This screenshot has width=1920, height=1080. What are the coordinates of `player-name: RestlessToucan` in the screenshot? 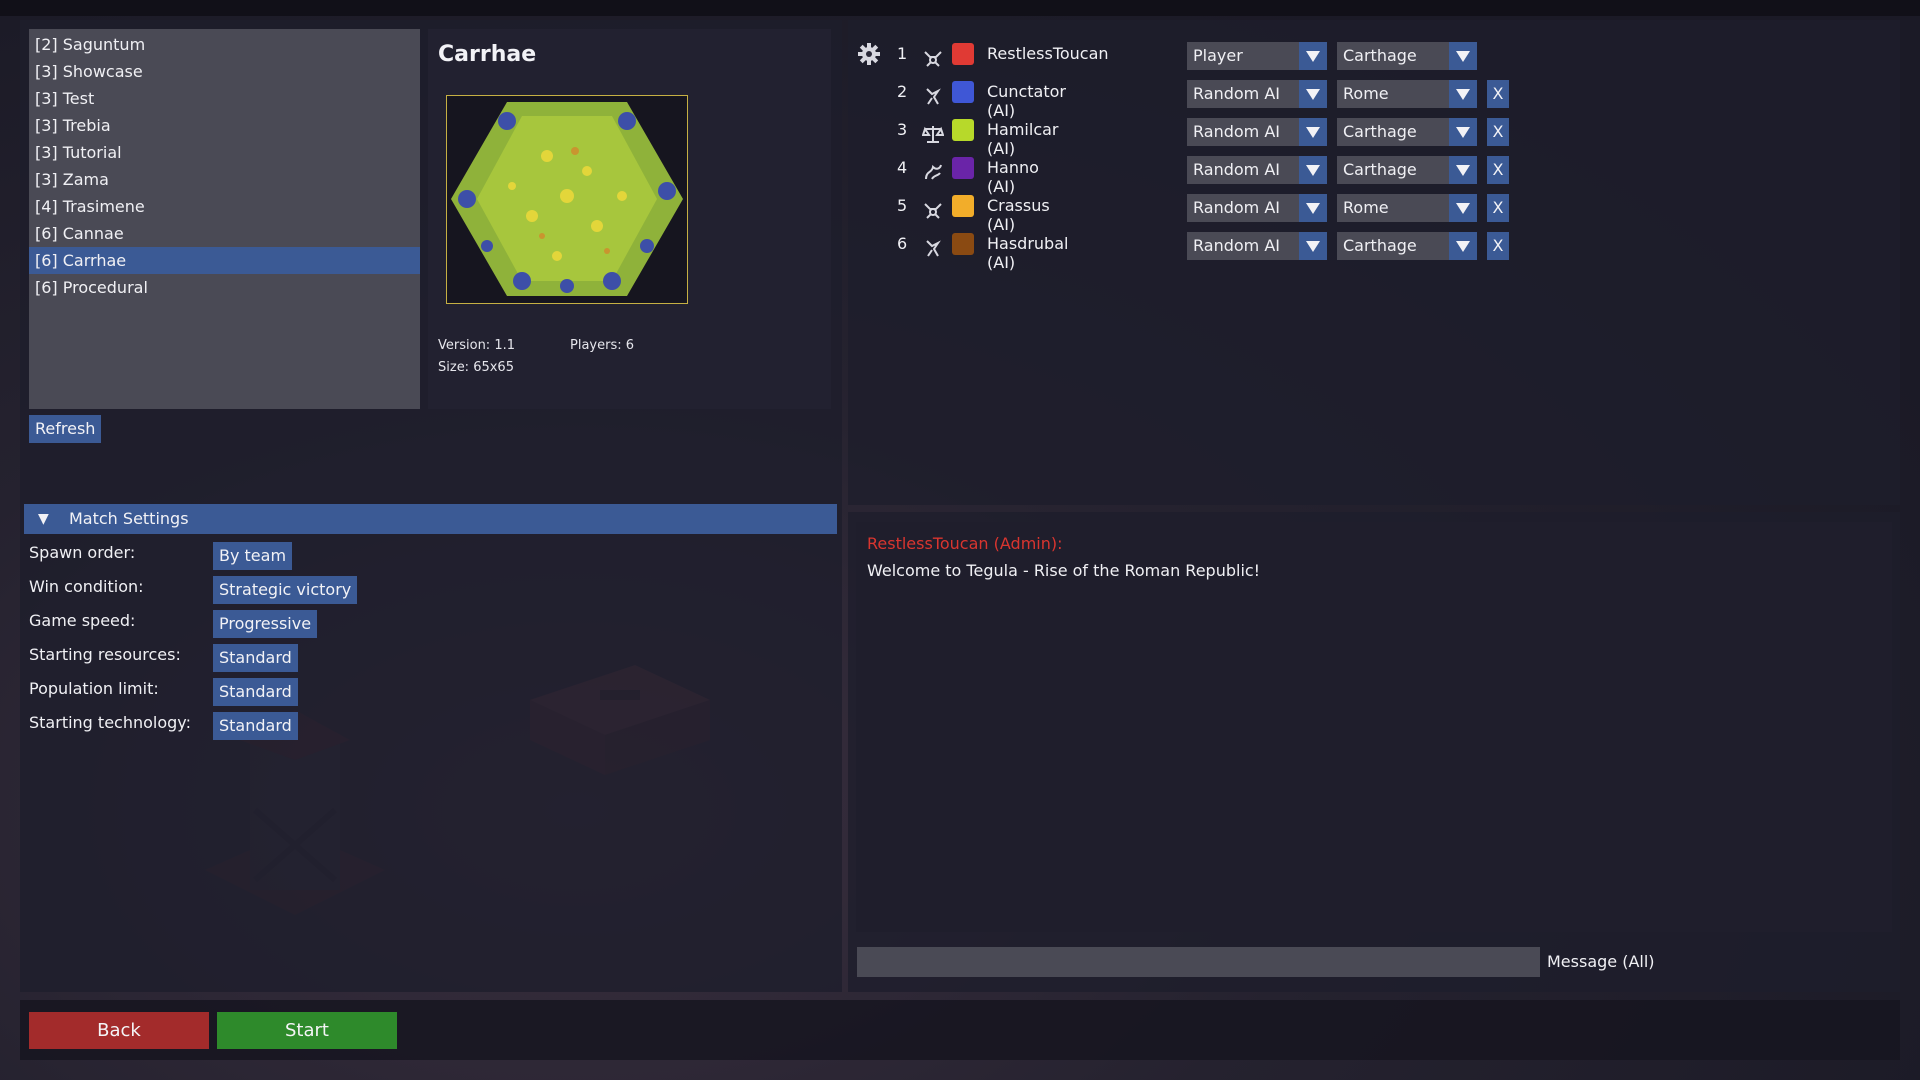 It's located at (1048, 53).